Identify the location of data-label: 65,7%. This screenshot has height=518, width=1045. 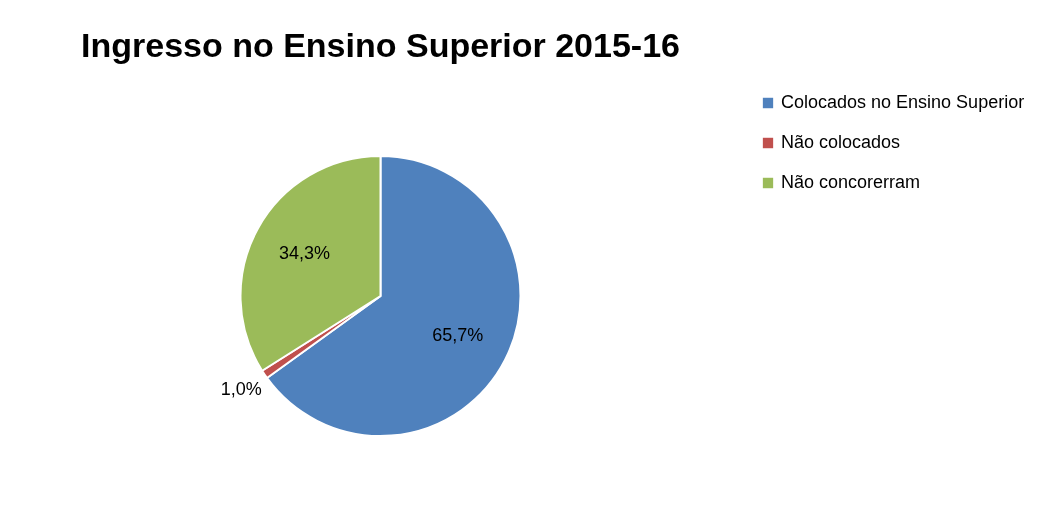
(458, 334).